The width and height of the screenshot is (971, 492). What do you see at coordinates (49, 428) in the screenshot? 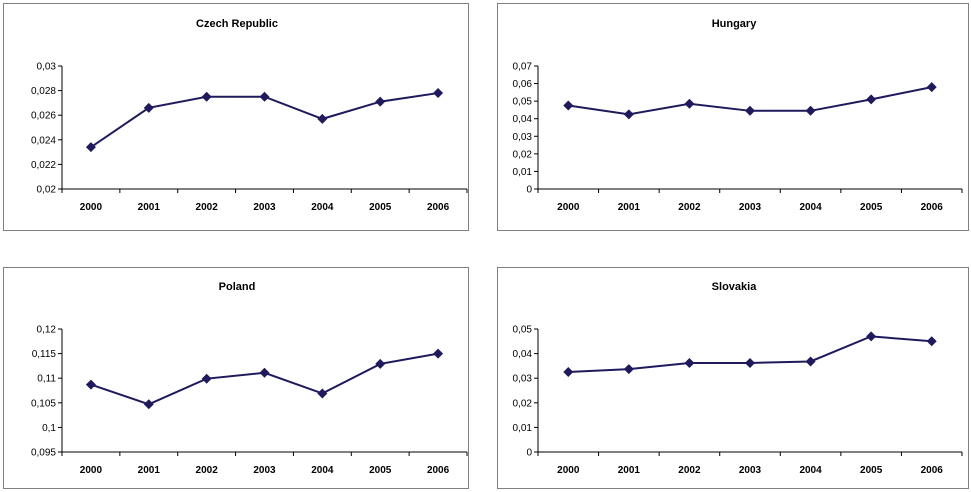
I see `y-tick-label: 0,1` at bounding box center [49, 428].